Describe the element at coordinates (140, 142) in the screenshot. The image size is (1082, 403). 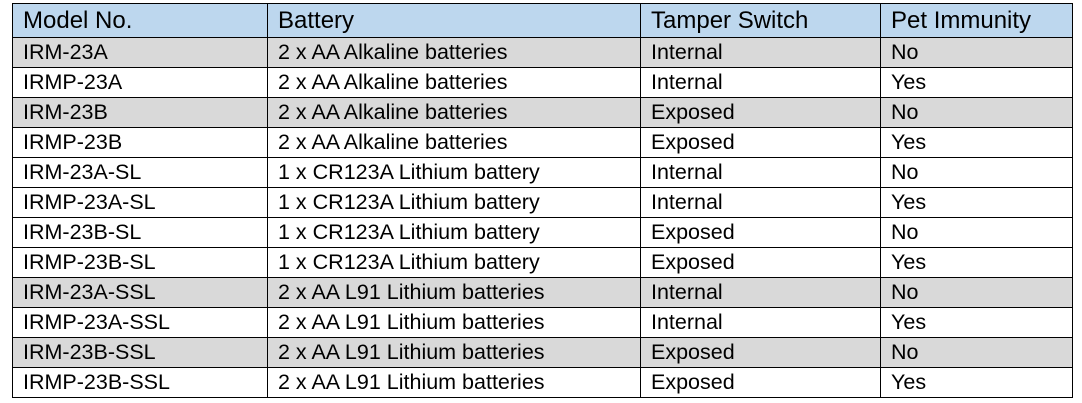
I see `cell-model-no: IRMP-23B` at that location.